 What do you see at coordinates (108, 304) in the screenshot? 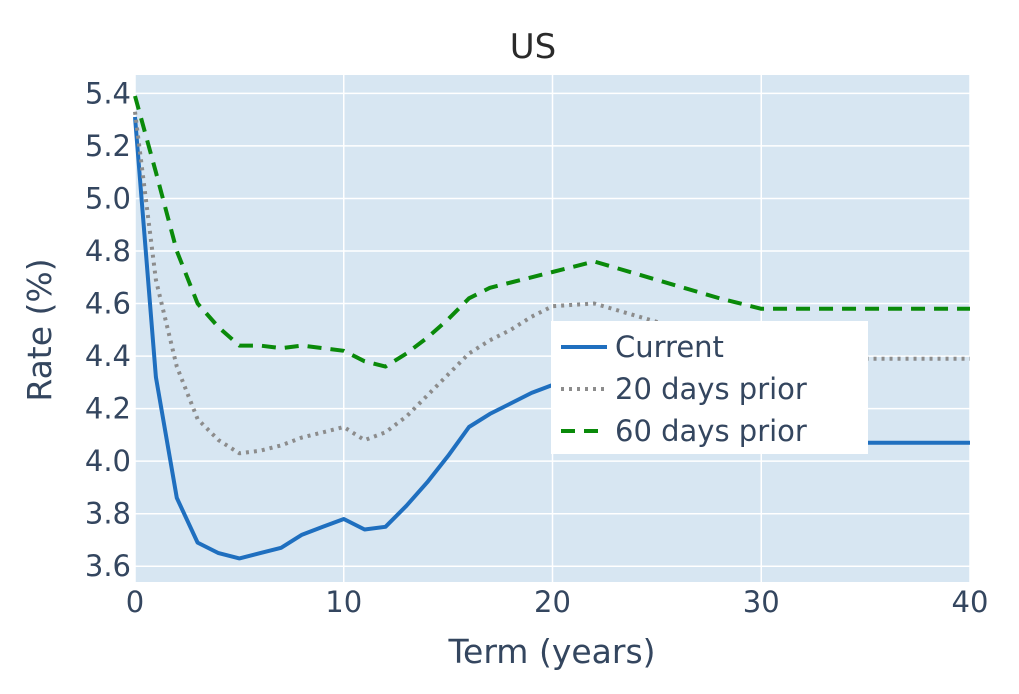
I see `y-tick-label: 4.6` at bounding box center [108, 304].